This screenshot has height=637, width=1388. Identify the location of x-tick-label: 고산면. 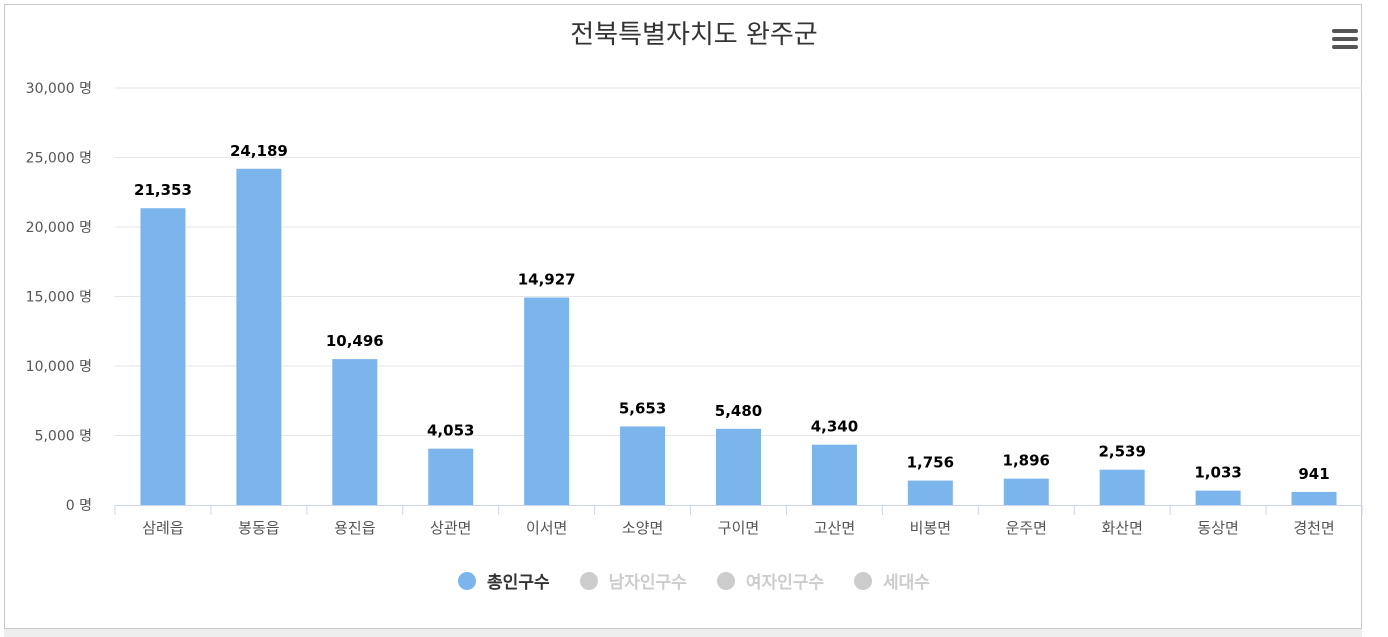
(834, 528).